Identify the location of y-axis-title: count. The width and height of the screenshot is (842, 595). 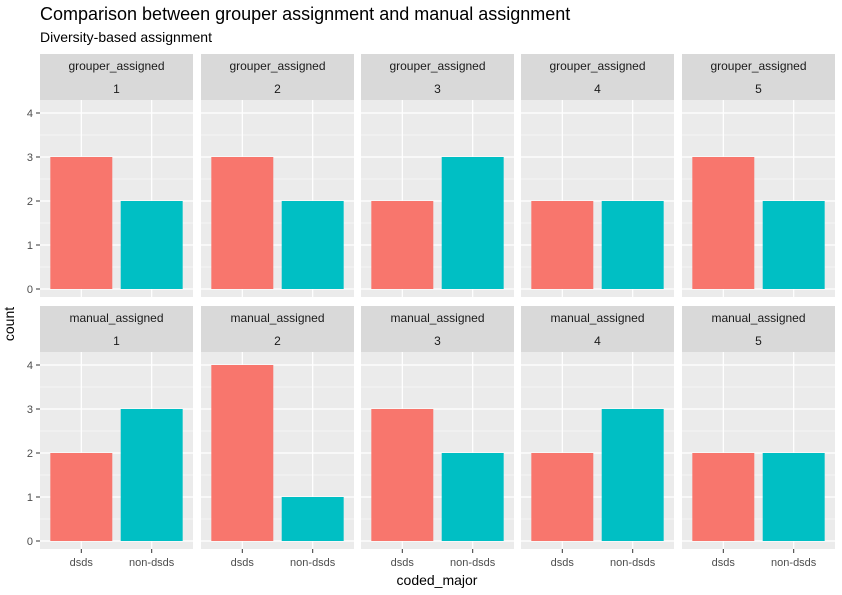
(9, 324).